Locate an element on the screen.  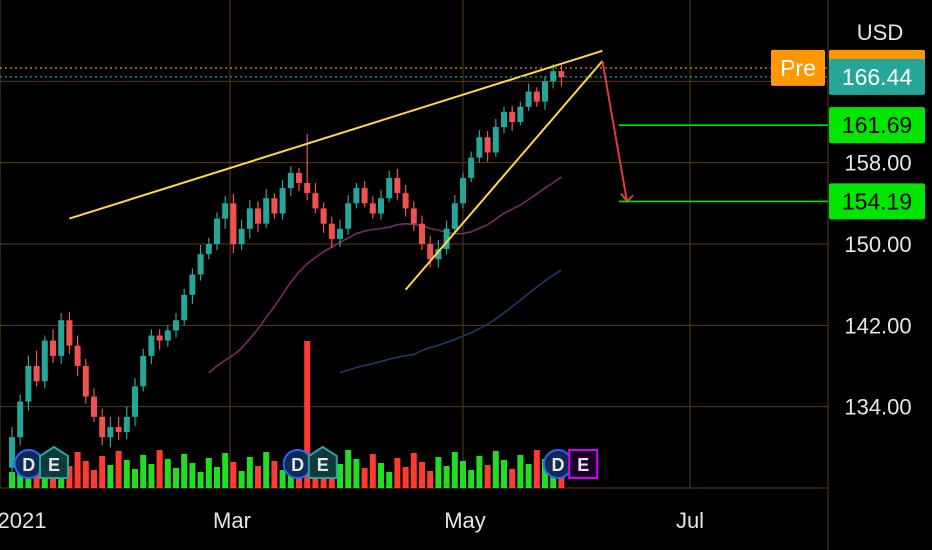
moving-average-line is located at coordinates (450, 321).